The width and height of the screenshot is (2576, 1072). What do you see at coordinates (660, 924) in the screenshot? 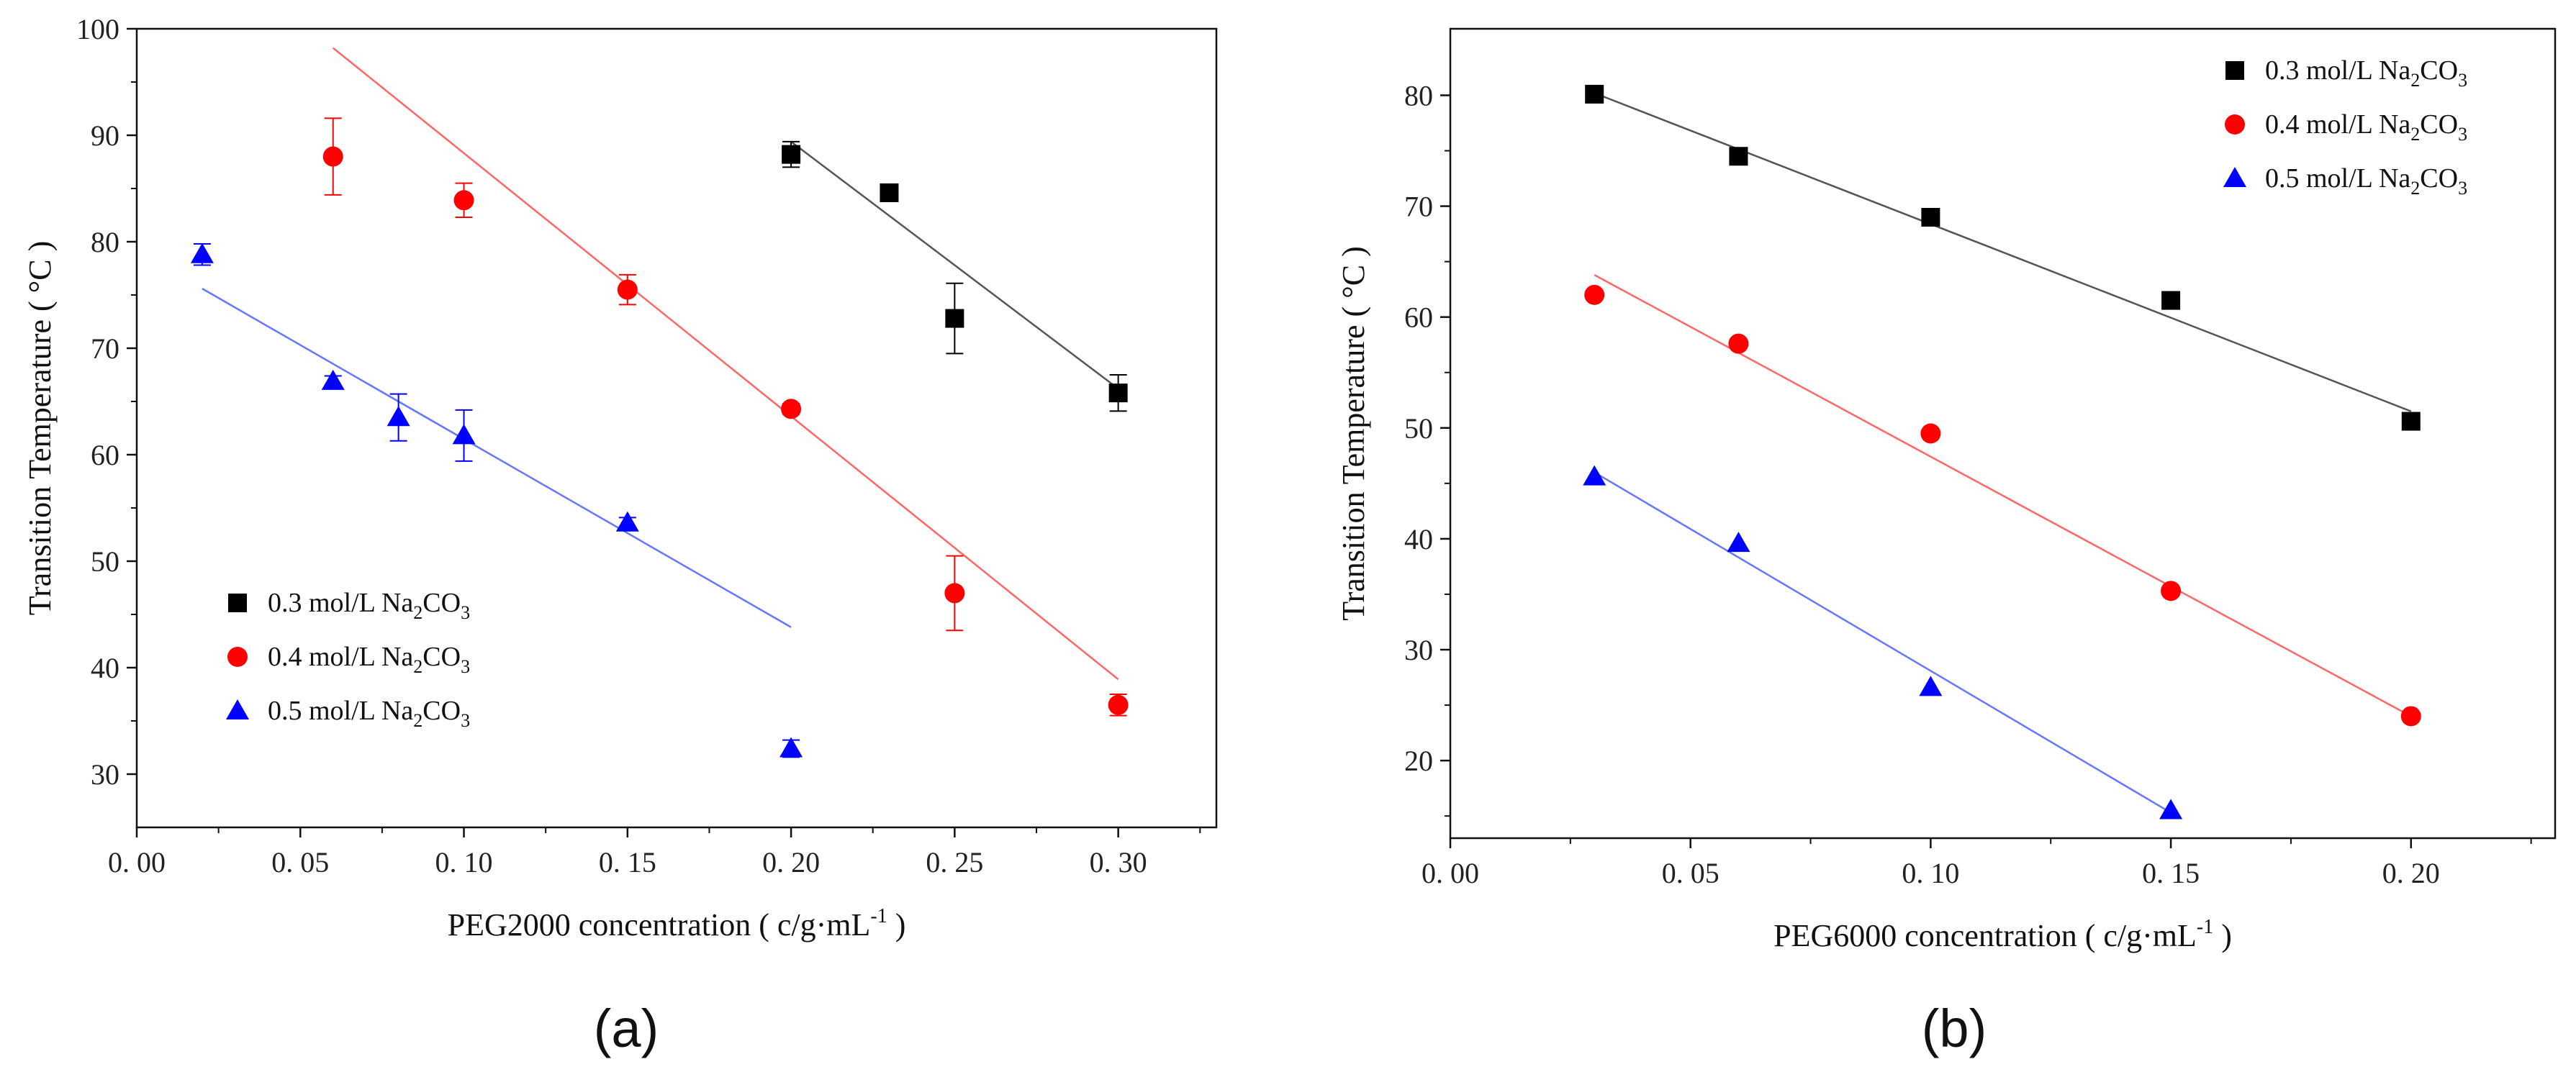
I see `x-axis-title-text: PEG2000 concentration ( c/g·mL` at bounding box center [660, 924].